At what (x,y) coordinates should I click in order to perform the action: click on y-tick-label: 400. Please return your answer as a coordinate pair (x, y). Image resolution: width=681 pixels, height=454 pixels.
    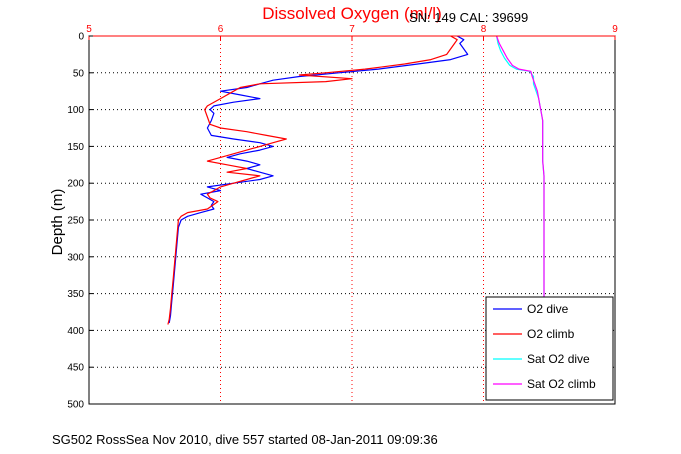
    Looking at the image, I should click on (75, 331).